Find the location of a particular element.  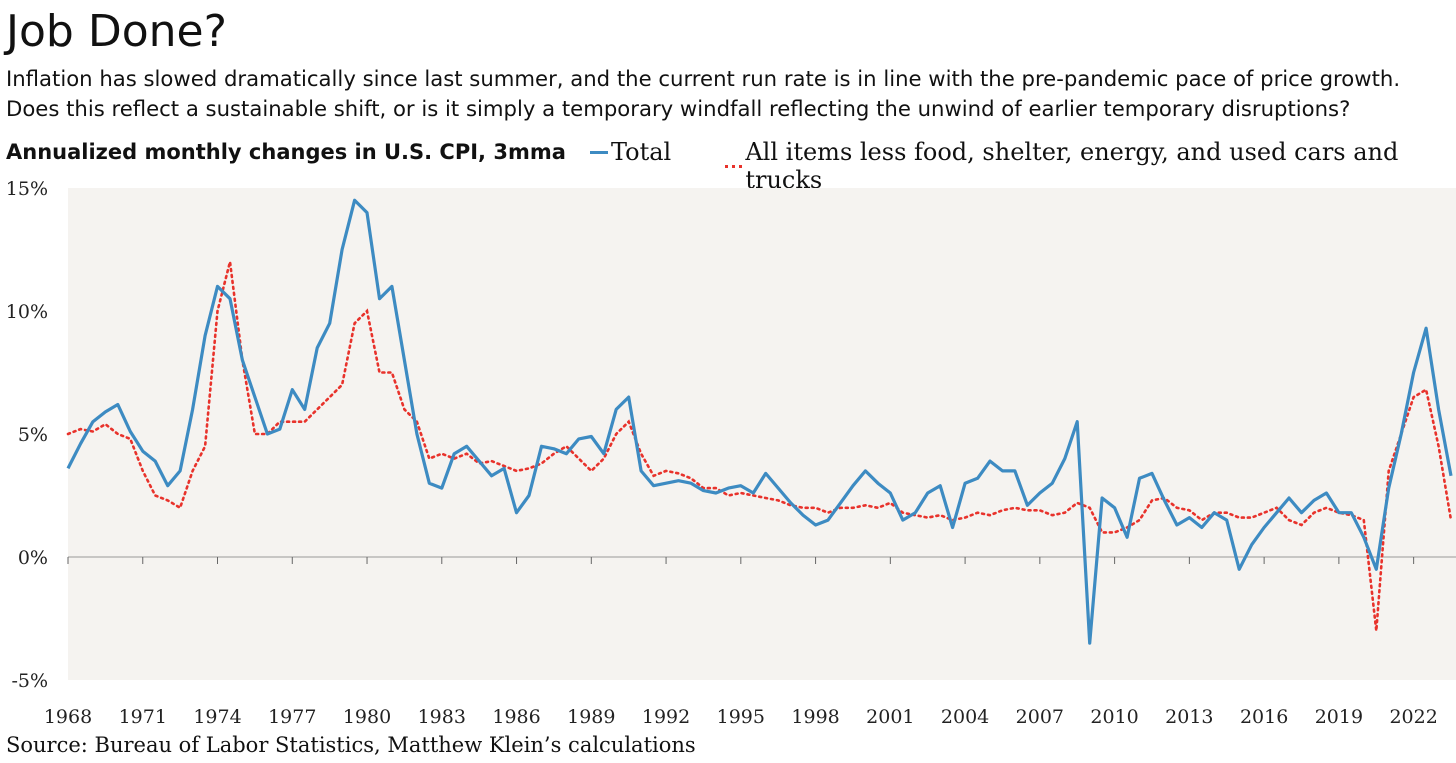

x-tick-label: 1989 is located at coordinates (591, 717).